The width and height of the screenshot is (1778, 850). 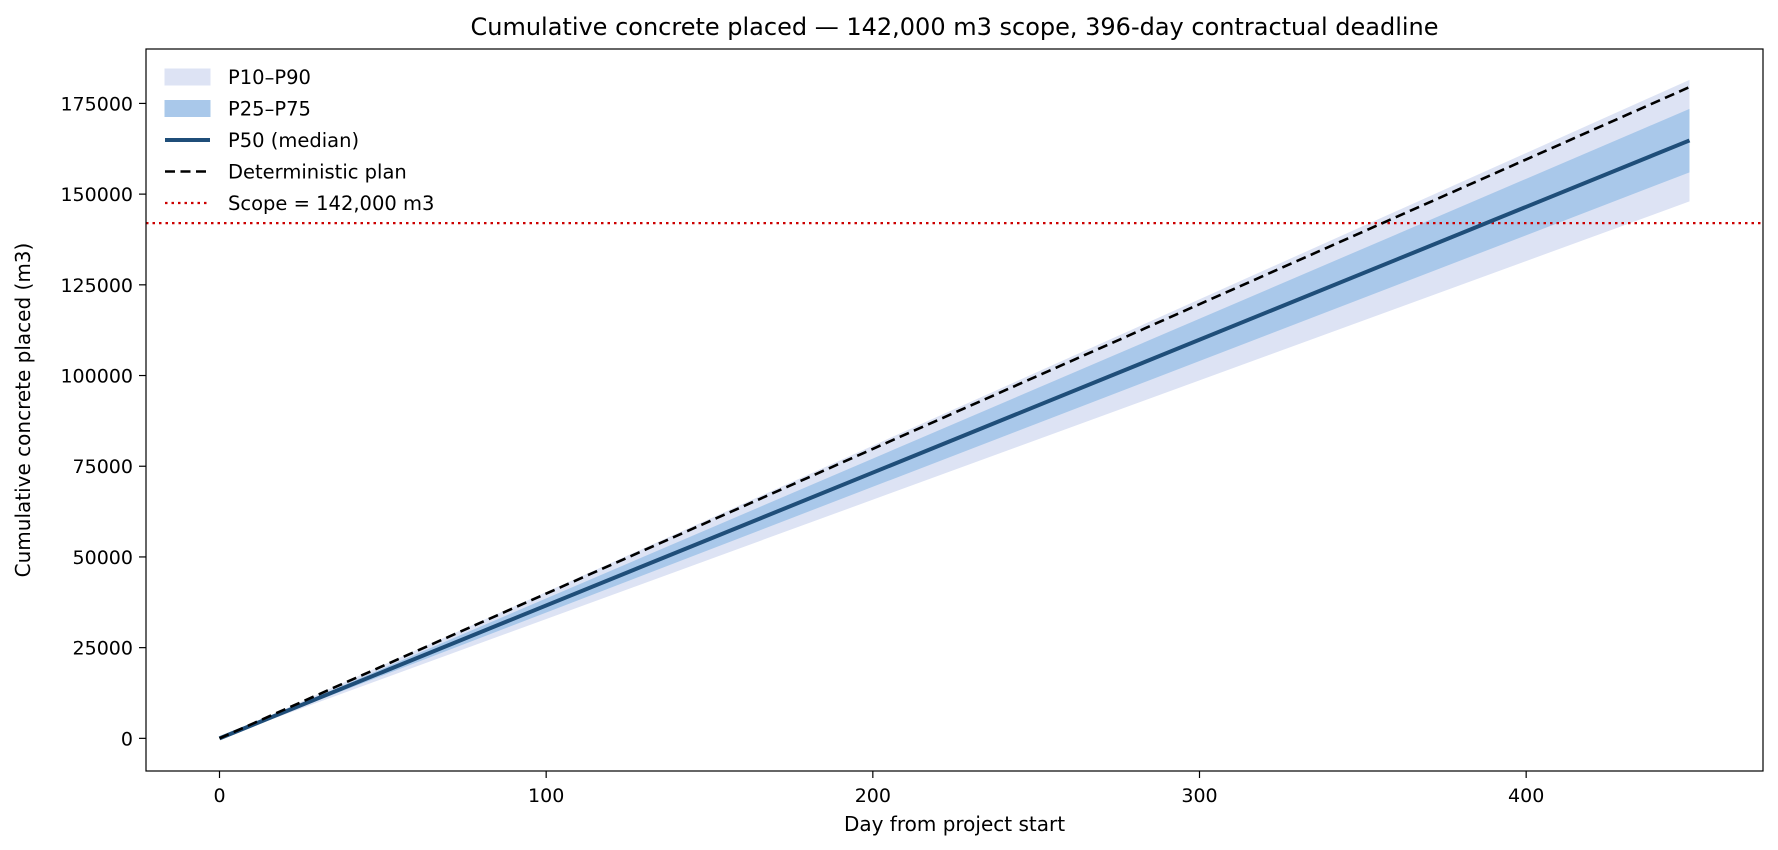 I want to click on legend-entry-p10-p90: P10–P90, so click(x=237, y=77).